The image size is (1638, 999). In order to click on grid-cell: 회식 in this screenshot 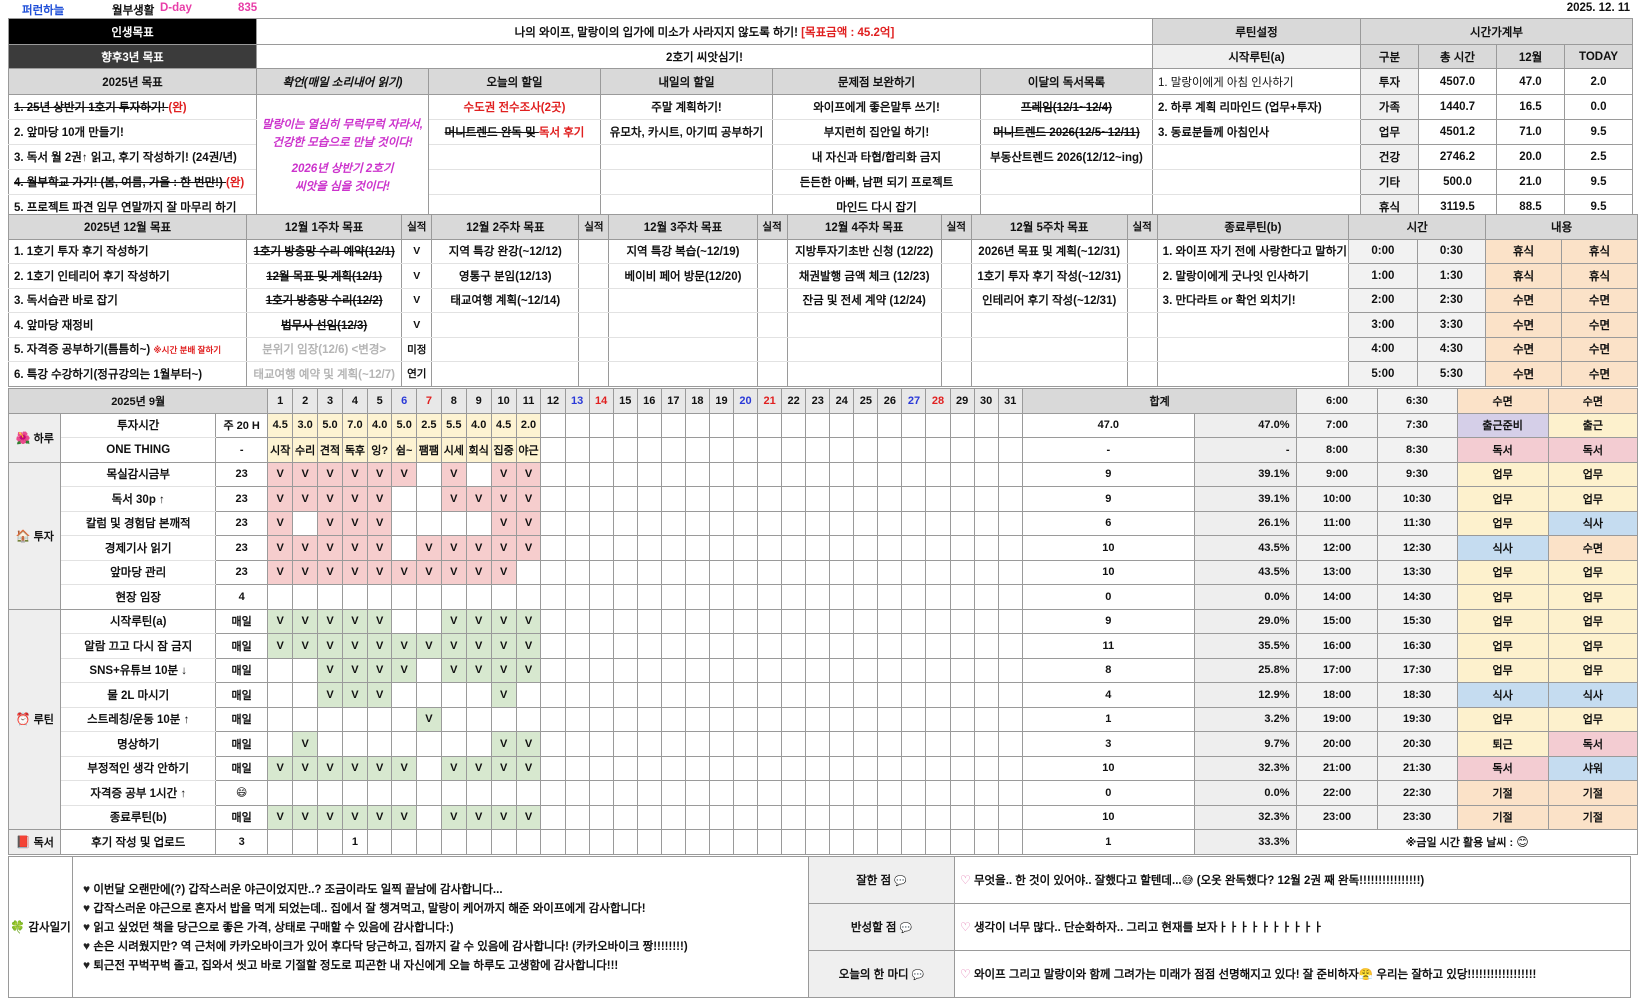, I will do `click(478, 450)`.